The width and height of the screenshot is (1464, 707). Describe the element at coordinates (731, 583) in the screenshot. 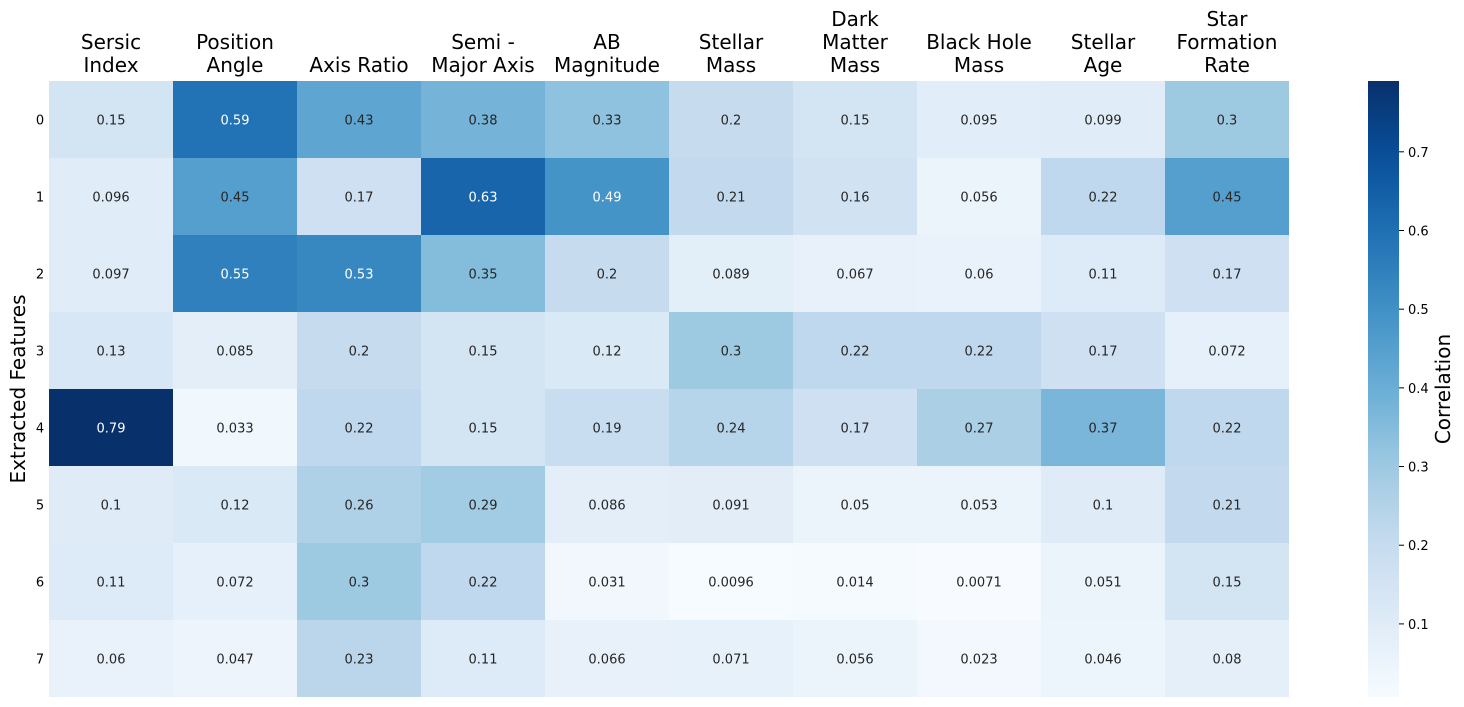

I see `cell-value-label: 0.0096` at that location.